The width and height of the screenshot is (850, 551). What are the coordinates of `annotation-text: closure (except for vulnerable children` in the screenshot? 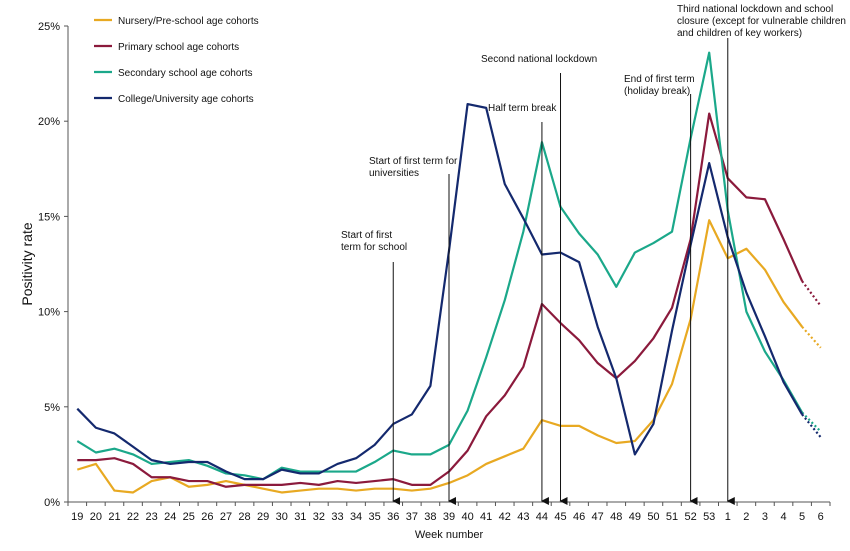 It's located at (761, 21).